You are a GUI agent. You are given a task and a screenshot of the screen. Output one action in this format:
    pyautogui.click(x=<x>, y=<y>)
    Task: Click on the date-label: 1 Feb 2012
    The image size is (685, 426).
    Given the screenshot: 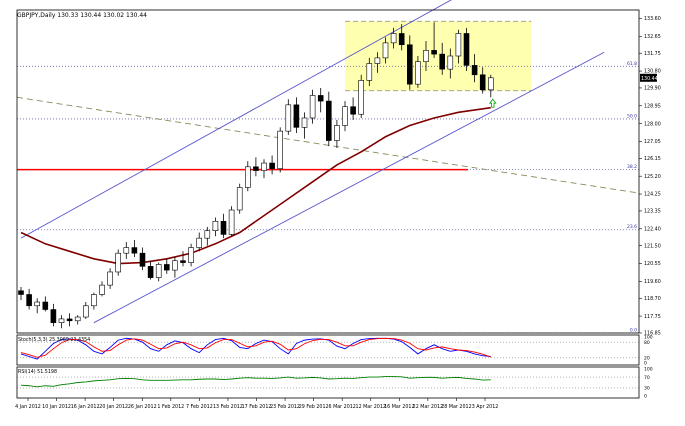 What is the action you would take?
    pyautogui.click(x=170, y=407)
    